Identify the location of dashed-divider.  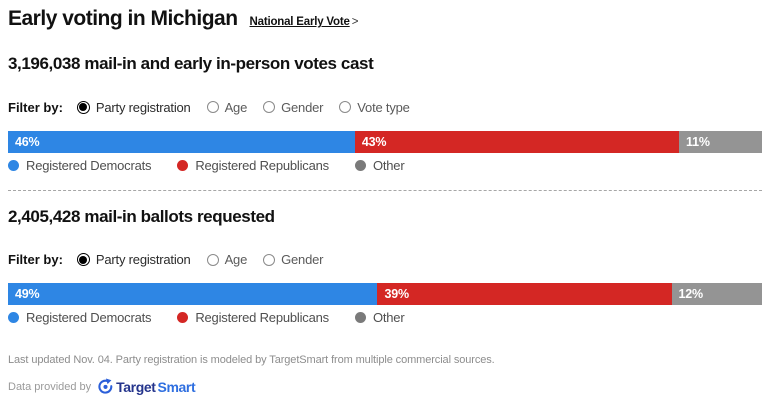
(385, 190).